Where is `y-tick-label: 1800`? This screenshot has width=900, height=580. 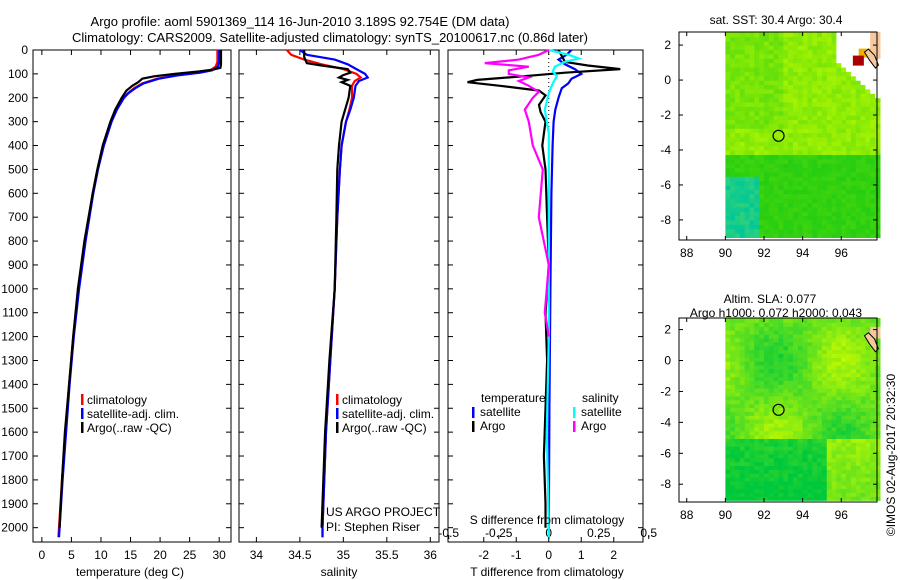 y-tick-label: 1800 is located at coordinates (14, 480).